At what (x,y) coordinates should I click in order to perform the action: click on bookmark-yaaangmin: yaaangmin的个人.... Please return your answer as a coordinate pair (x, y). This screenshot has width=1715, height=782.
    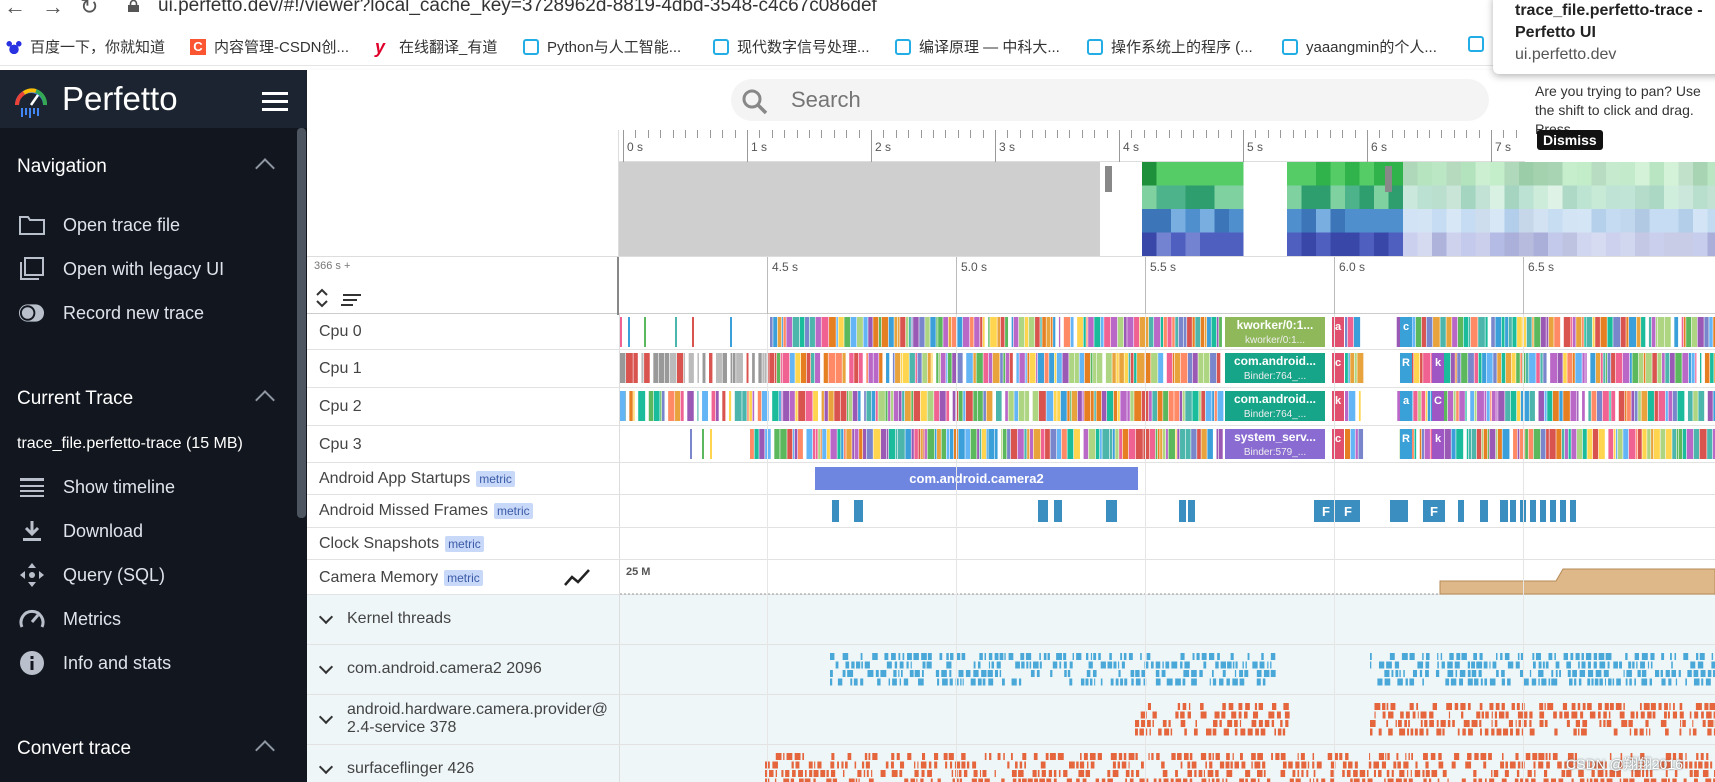
    Looking at the image, I should click on (1359, 46).